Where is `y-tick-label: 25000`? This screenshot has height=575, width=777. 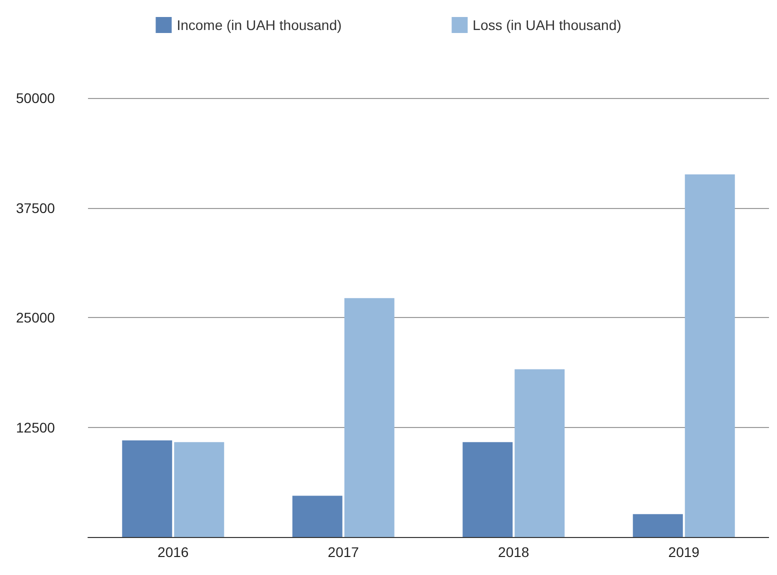 y-tick-label: 25000 is located at coordinates (36, 318).